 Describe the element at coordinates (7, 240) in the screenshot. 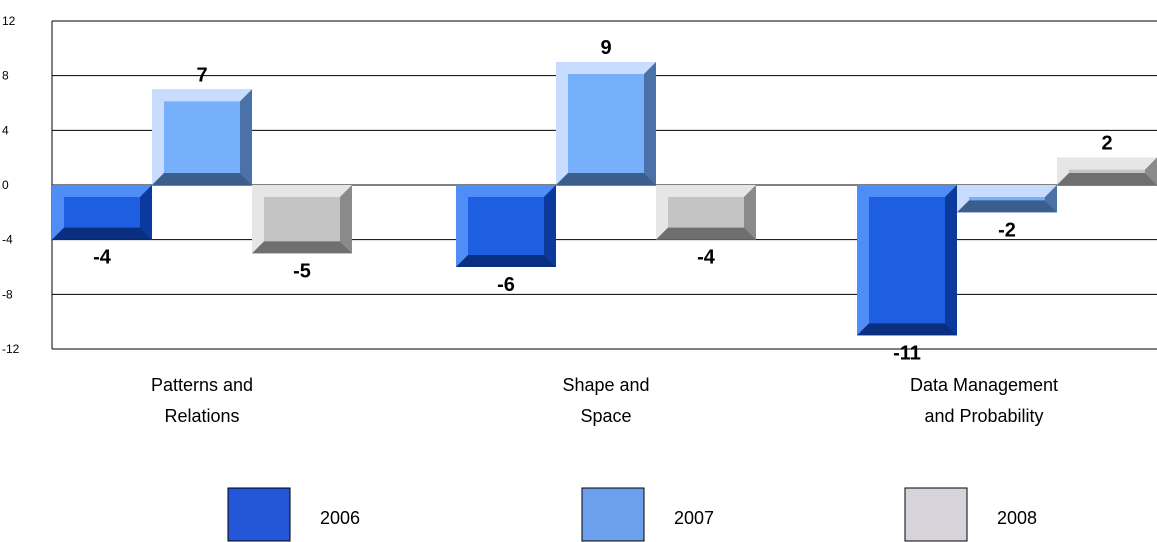

I see `y-tick-label: -4` at that location.